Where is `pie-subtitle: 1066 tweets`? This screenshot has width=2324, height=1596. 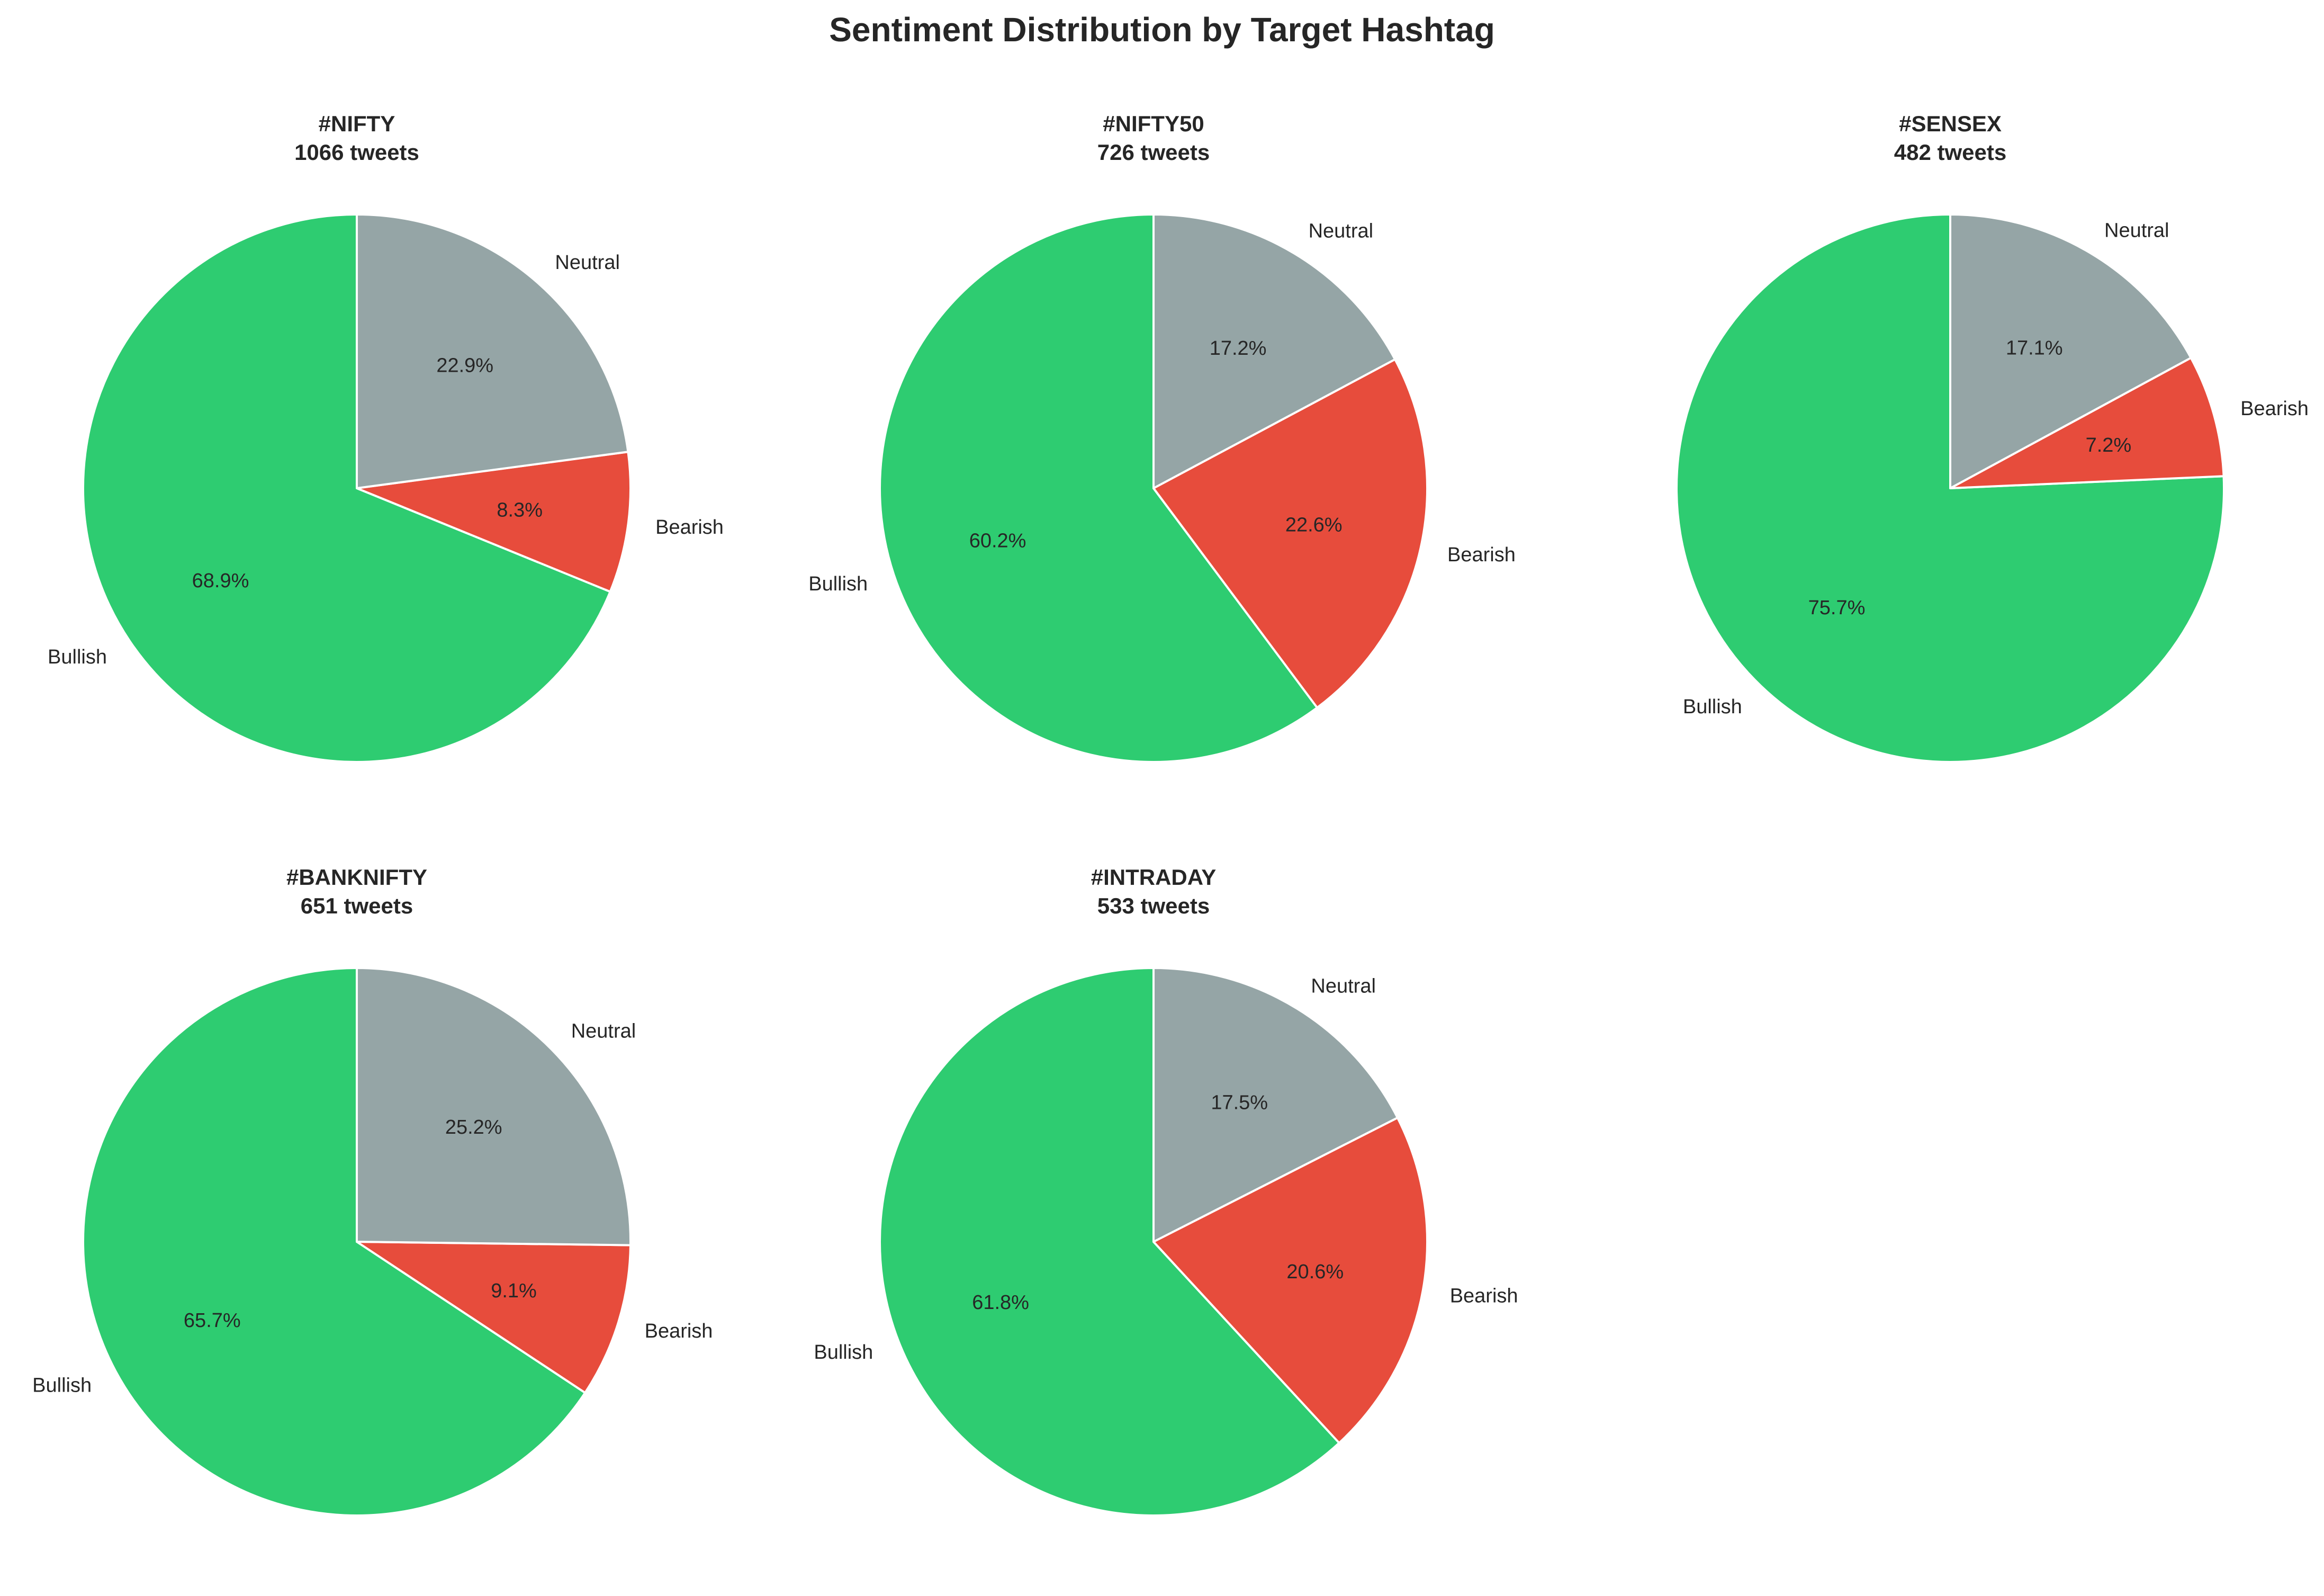 pie-subtitle: 1066 tweets is located at coordinates (356, 152).